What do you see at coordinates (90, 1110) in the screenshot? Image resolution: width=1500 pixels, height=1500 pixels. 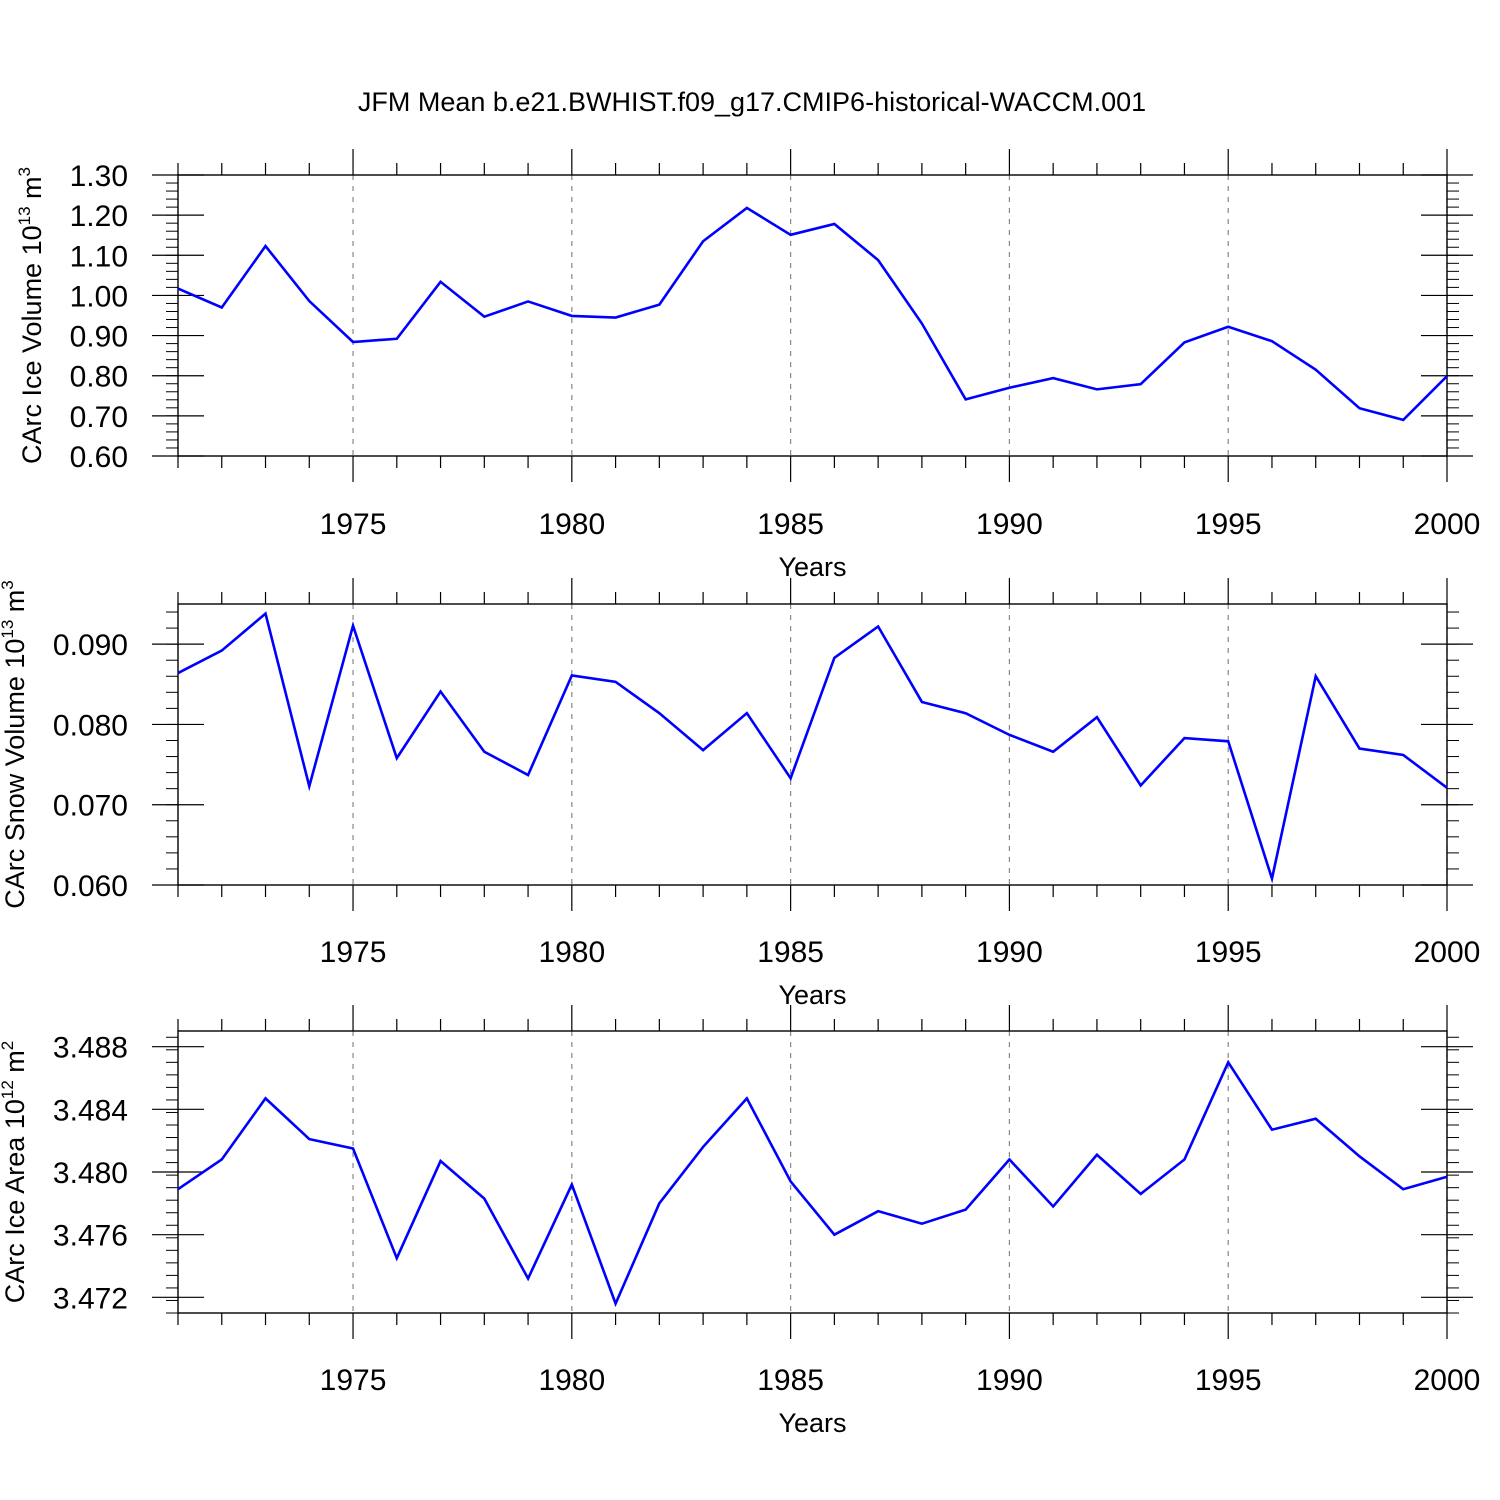 I see `y-tick-label: 3.484` at bounding box center [90, 1110].